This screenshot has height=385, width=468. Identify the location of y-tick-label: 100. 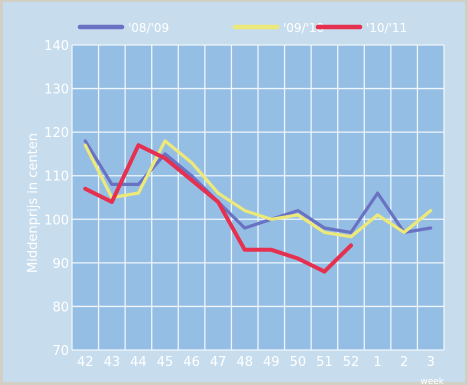
(56, 220).